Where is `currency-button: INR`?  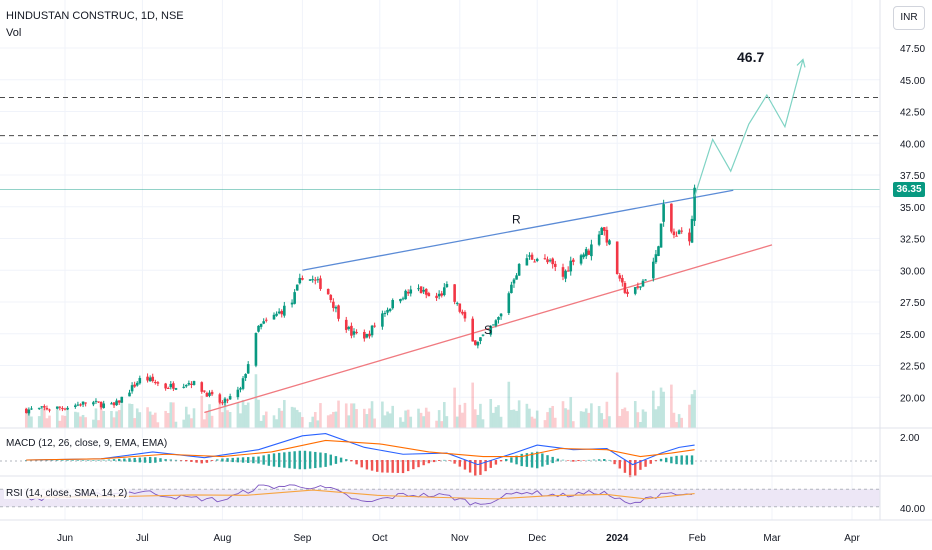
currency-button: INR is located at coordinates (909, 18).